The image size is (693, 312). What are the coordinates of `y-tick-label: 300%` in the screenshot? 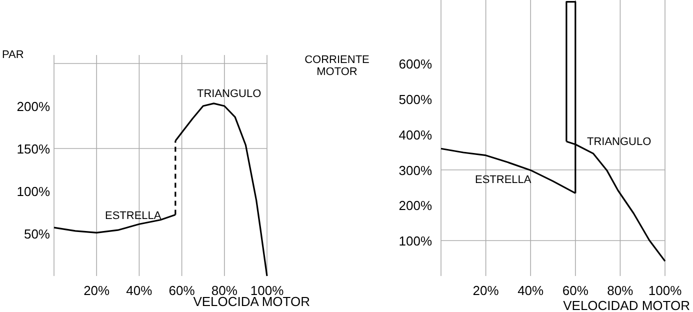 It's located at (415, 170).